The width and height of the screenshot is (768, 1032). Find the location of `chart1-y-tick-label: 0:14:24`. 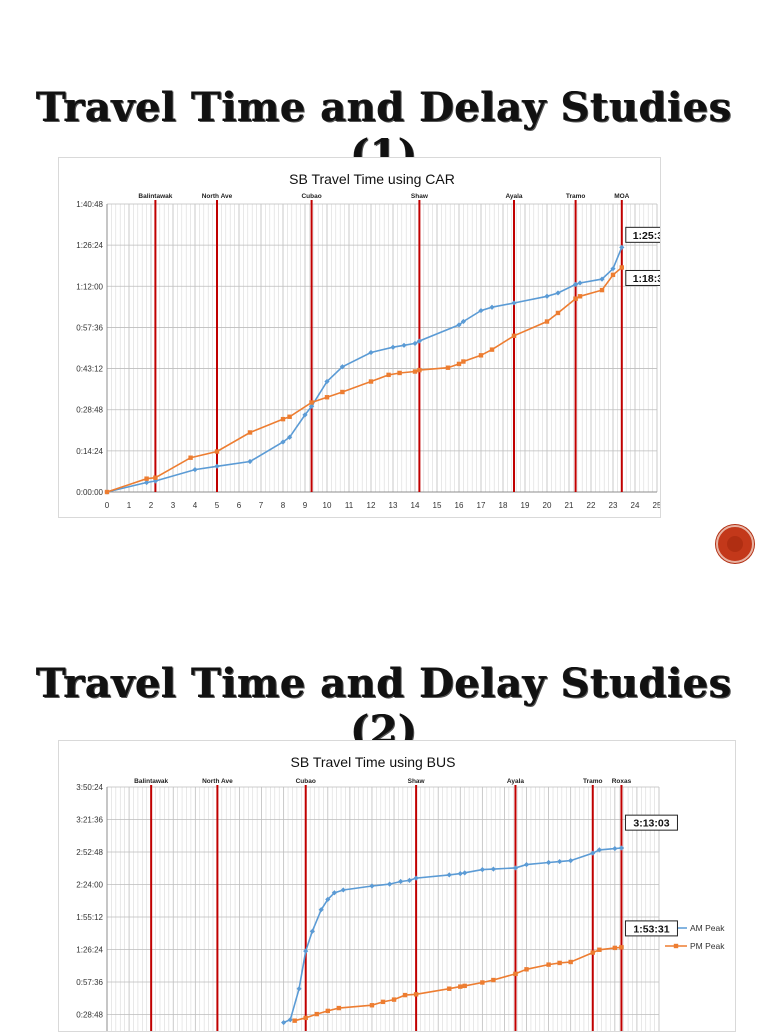

chart1-y-tick-label: 0:14:24 is located at coordinates (89, 451).